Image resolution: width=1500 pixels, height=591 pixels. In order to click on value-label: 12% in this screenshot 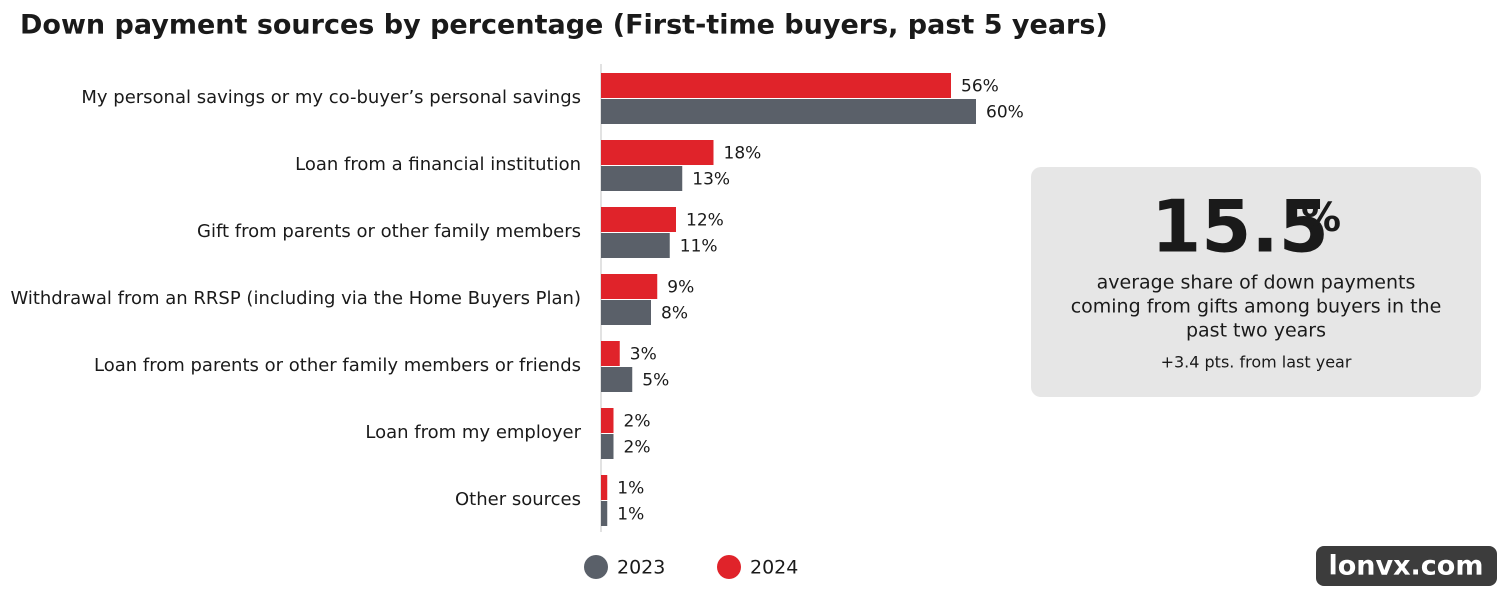, I will do `click(705, 221)`.